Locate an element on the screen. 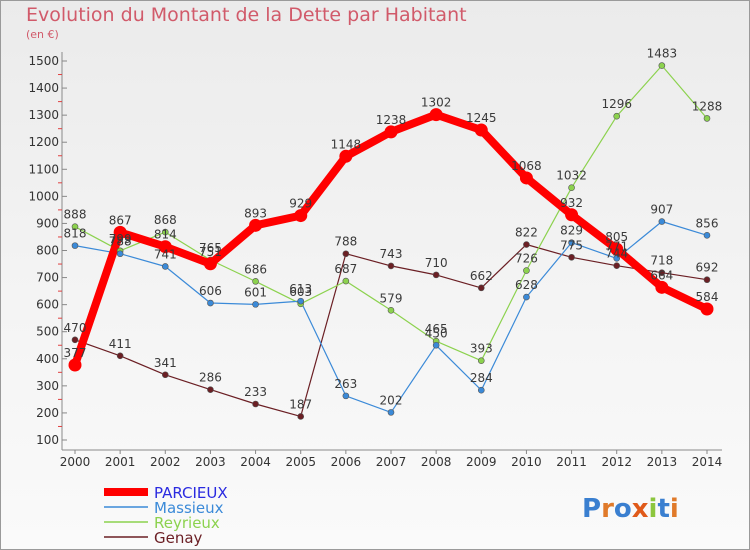 The width and height of the screenshot is (750, 550). data-label: 393 is located at coordinates (481, 349).